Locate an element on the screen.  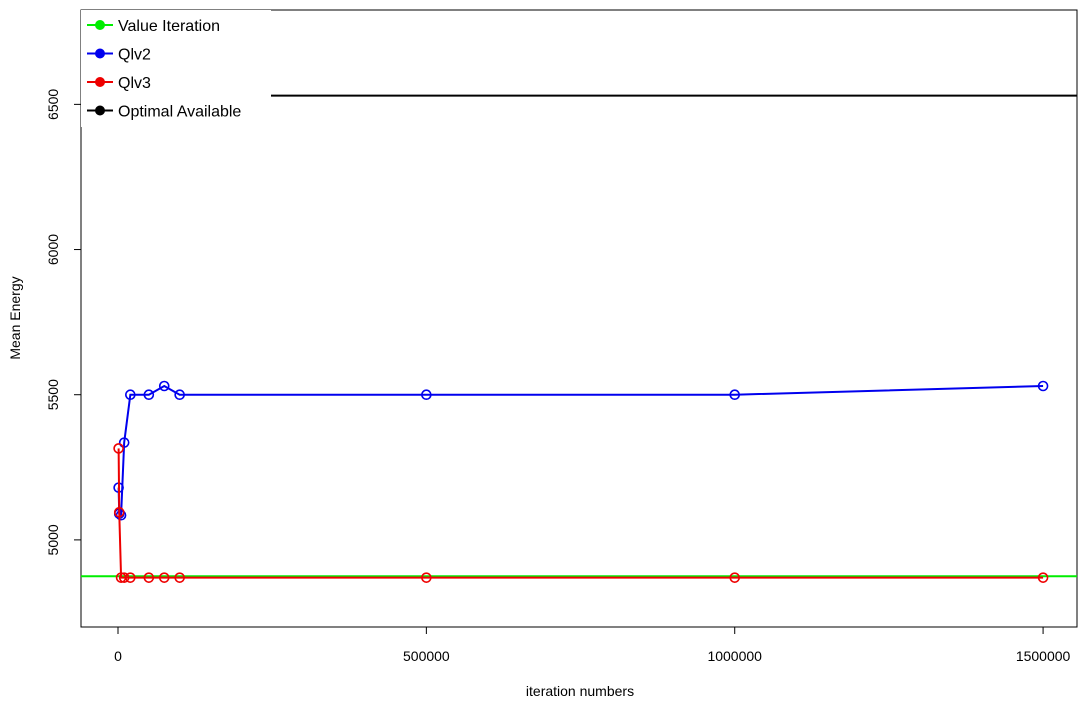
legend: Value Iteration Qlv2 Qlv3 Optimal Available is located at coordinates (176, 68).